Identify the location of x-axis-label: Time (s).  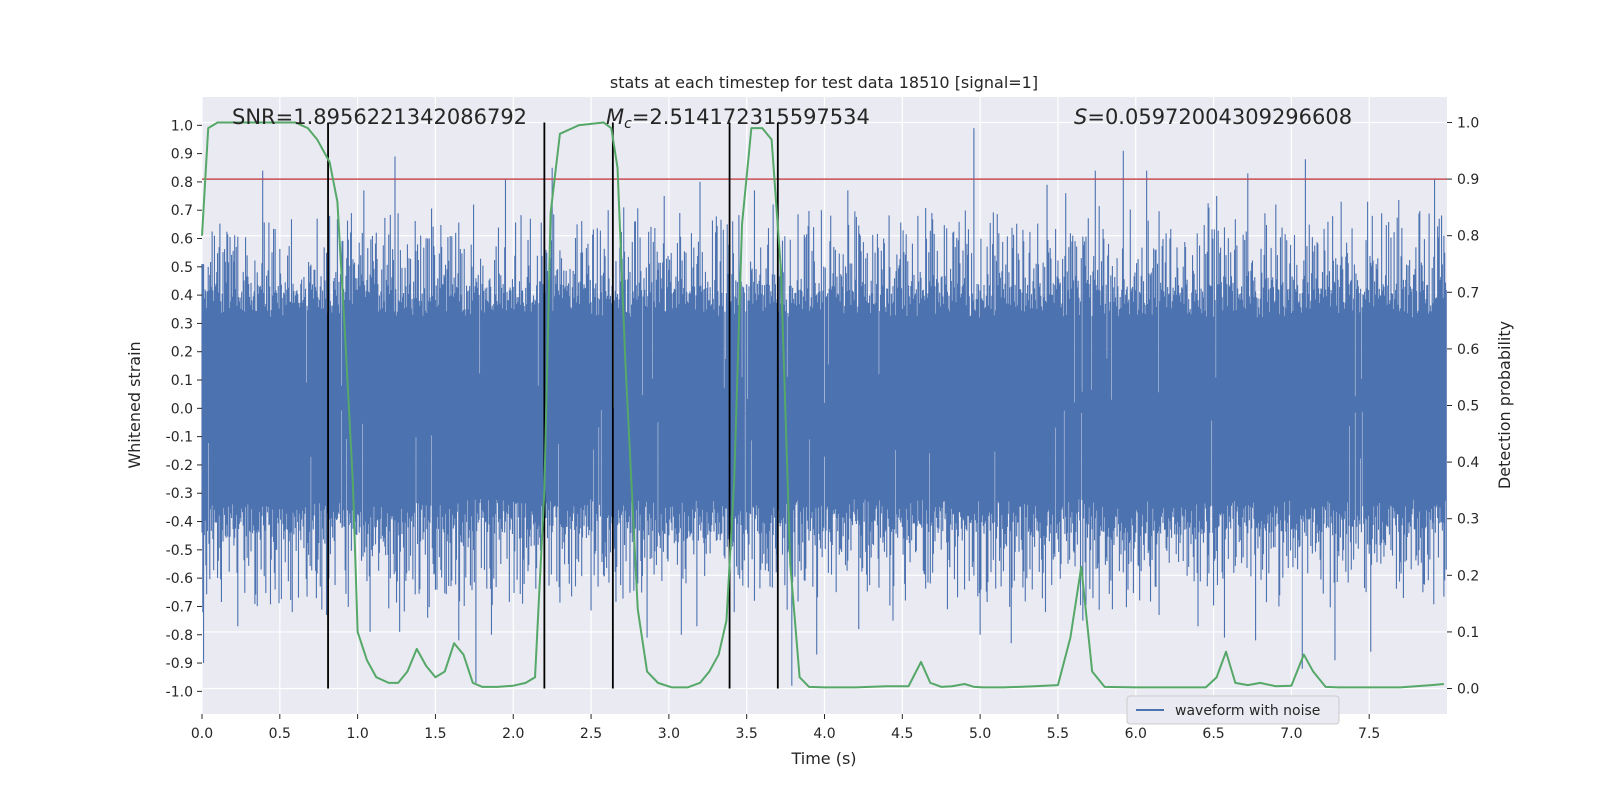
(823, 758).